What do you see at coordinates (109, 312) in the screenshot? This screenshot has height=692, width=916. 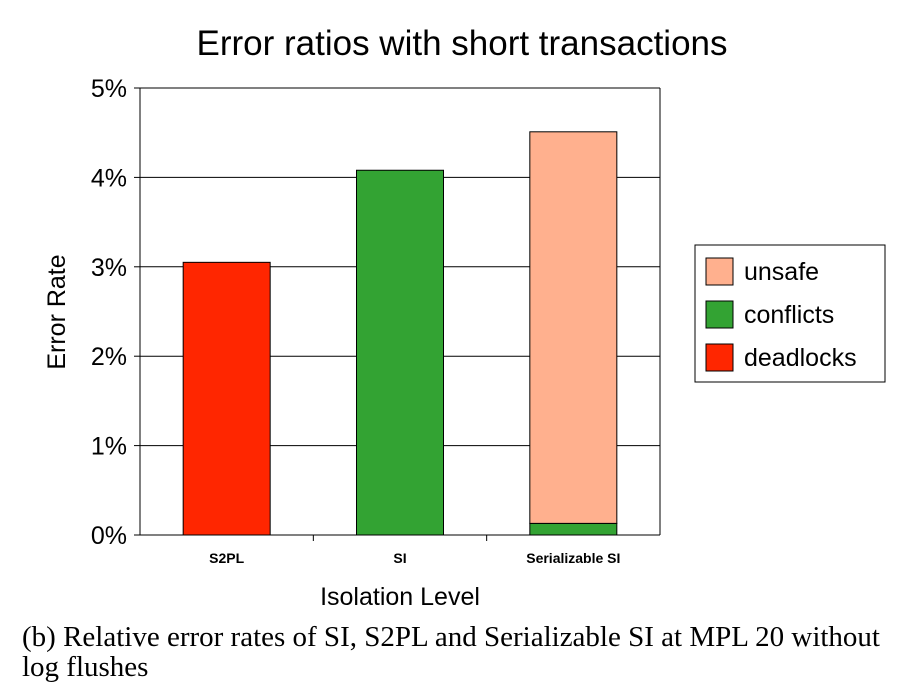 I see `y-tick-labels: 0% 1% 2% 3% 4% 5%` at bounding box center [109, 312].